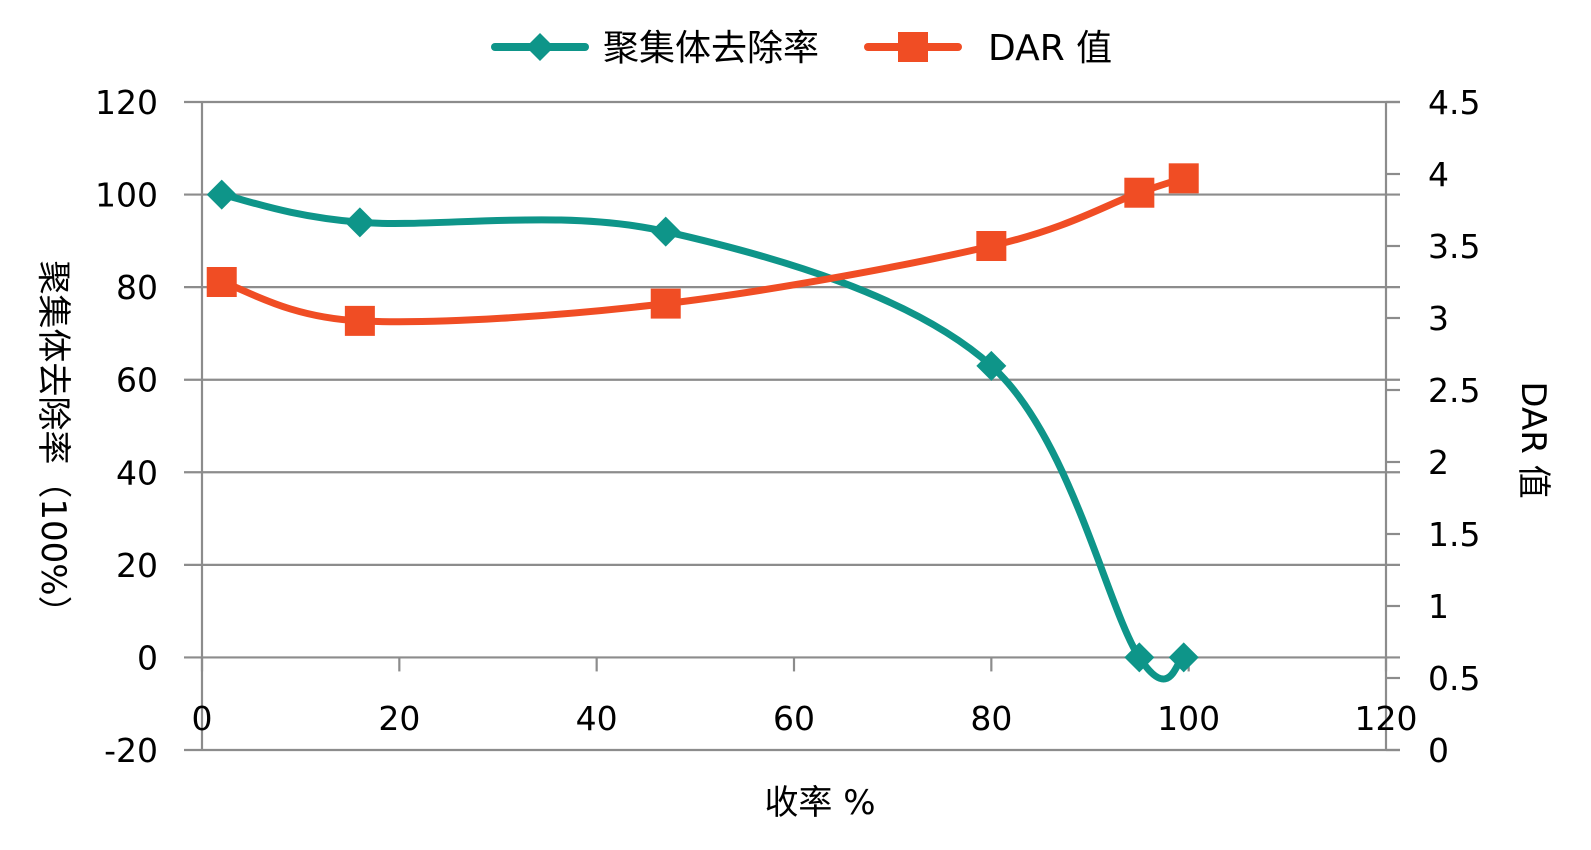  Describe the element at coordinates (1438, 174) in the screenshot. I see `y-right-tick-label: 4` at that location.